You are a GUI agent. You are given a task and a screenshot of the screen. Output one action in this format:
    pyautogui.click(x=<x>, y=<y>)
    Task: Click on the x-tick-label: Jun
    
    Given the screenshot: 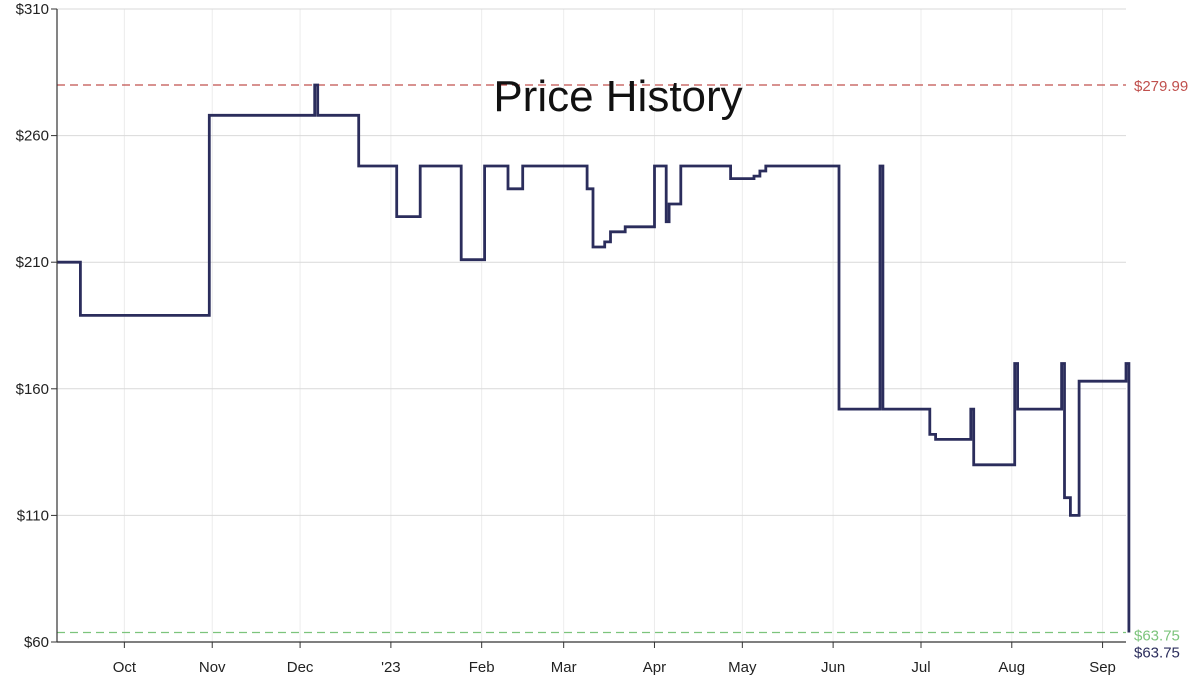 What is the action you would take?
    pyautogui.click(x=833, y=667)
    